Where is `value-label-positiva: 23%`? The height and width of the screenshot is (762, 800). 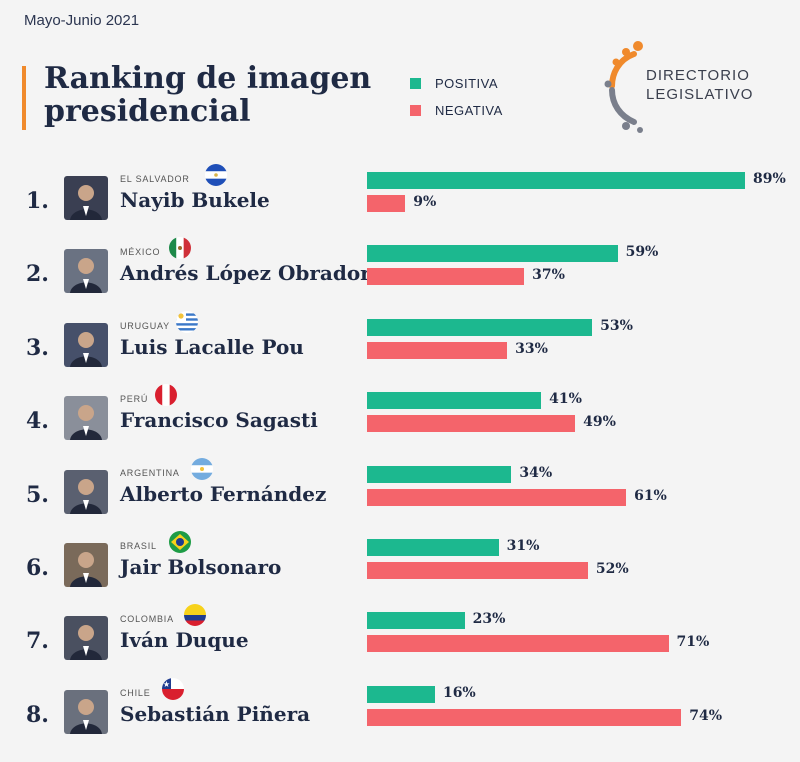
value-label-positiva: 23% is located at coordinates (489, 619).